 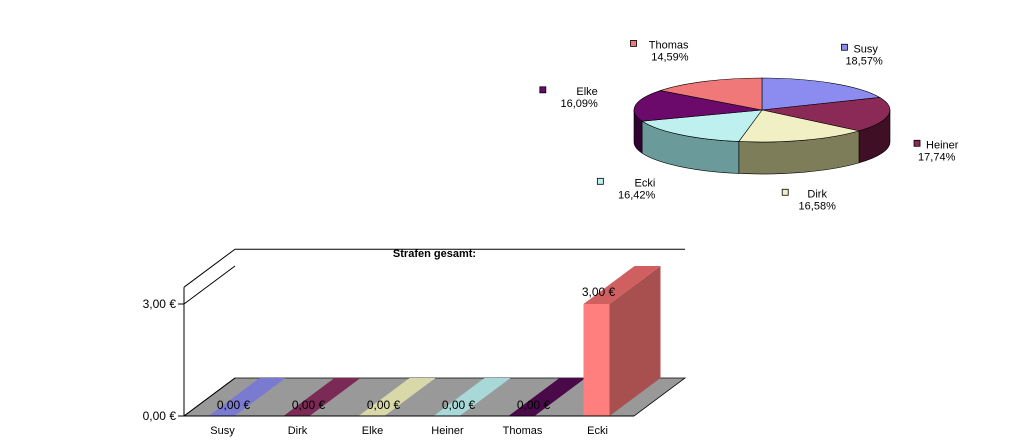 I want to click on pie-percent-ecki: 16,42%, so click(x=637, y=195).